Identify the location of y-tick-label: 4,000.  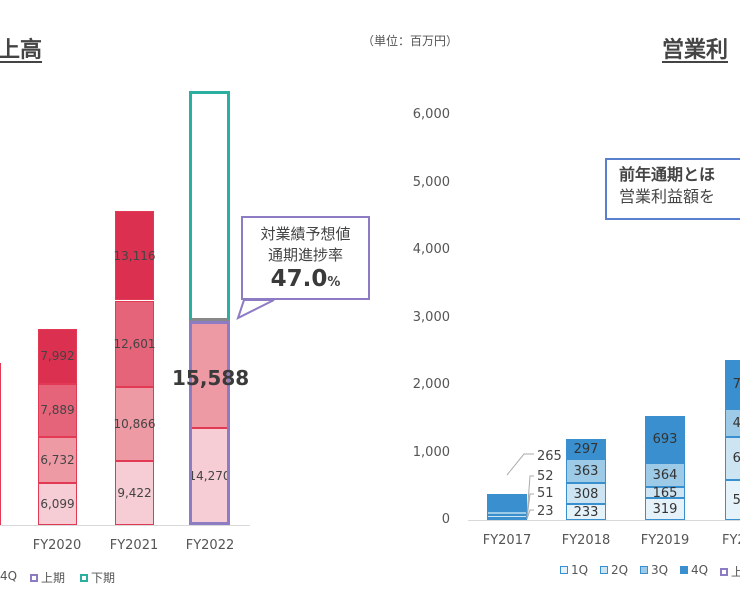
(431, 249).